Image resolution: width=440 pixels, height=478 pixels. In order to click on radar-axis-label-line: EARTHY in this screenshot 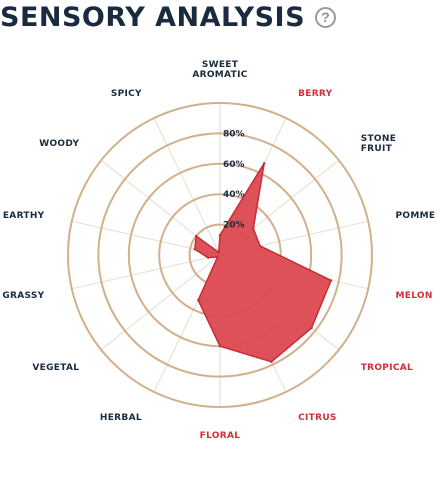, I will do `click(24, 216)`.